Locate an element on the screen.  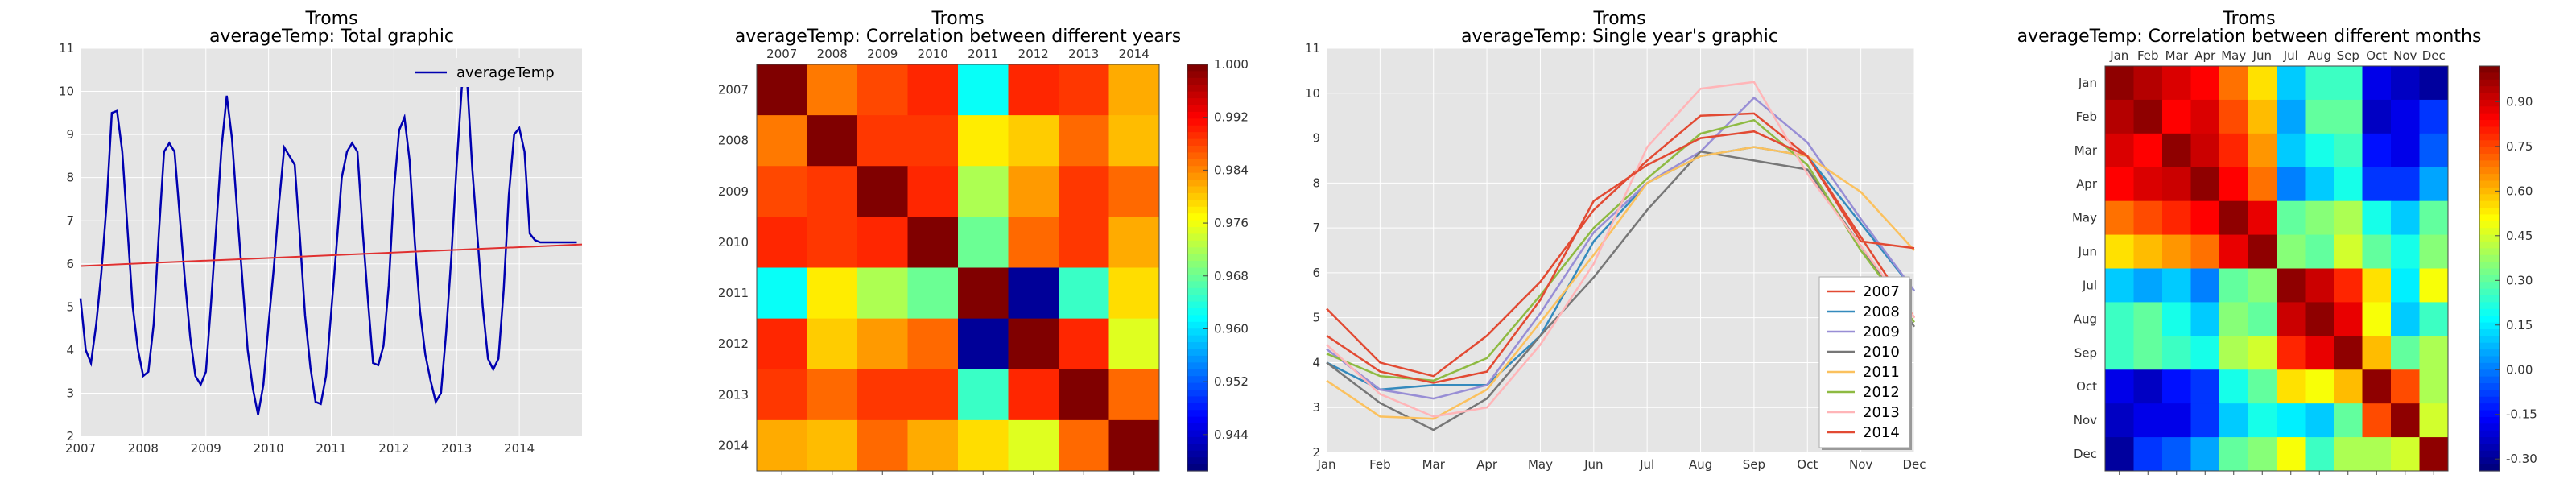
y-tick-label: 10 is located at coordinates (66, 92).